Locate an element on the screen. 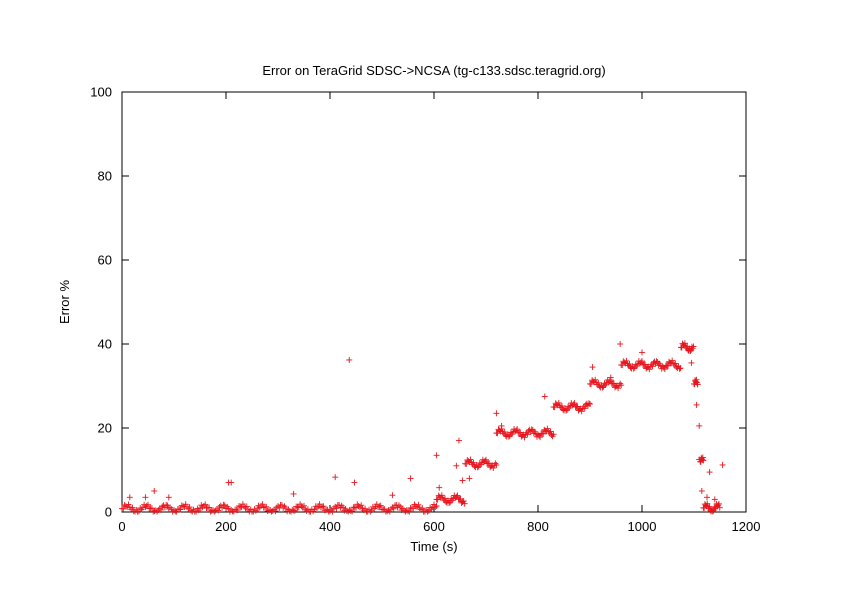  x-tick-label: 200 is located at coordinates (226, 526).